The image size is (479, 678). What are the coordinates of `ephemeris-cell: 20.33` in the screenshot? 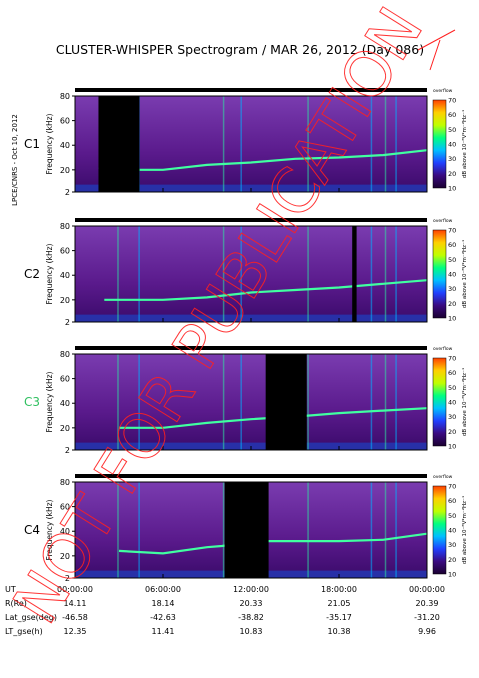 It's located at (251, 603).